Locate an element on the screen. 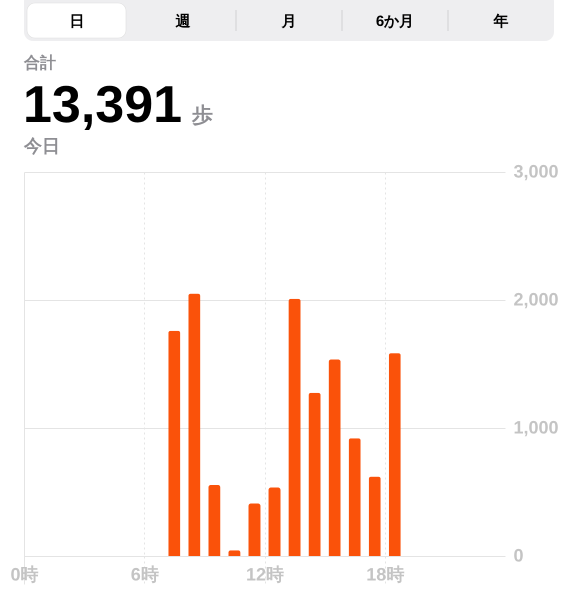 The width and height of the screenshot is (576, 603). text: 6か月 is located at coordinates (395, 21).